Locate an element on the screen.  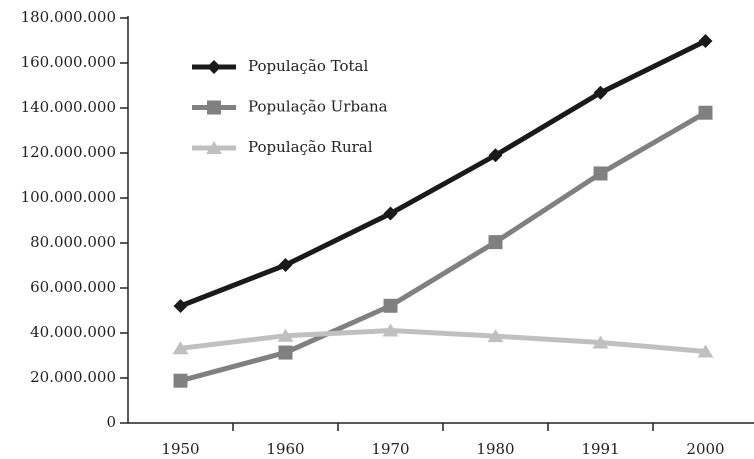
x-tick-label: 1960 is located at coordinates (285, 449).